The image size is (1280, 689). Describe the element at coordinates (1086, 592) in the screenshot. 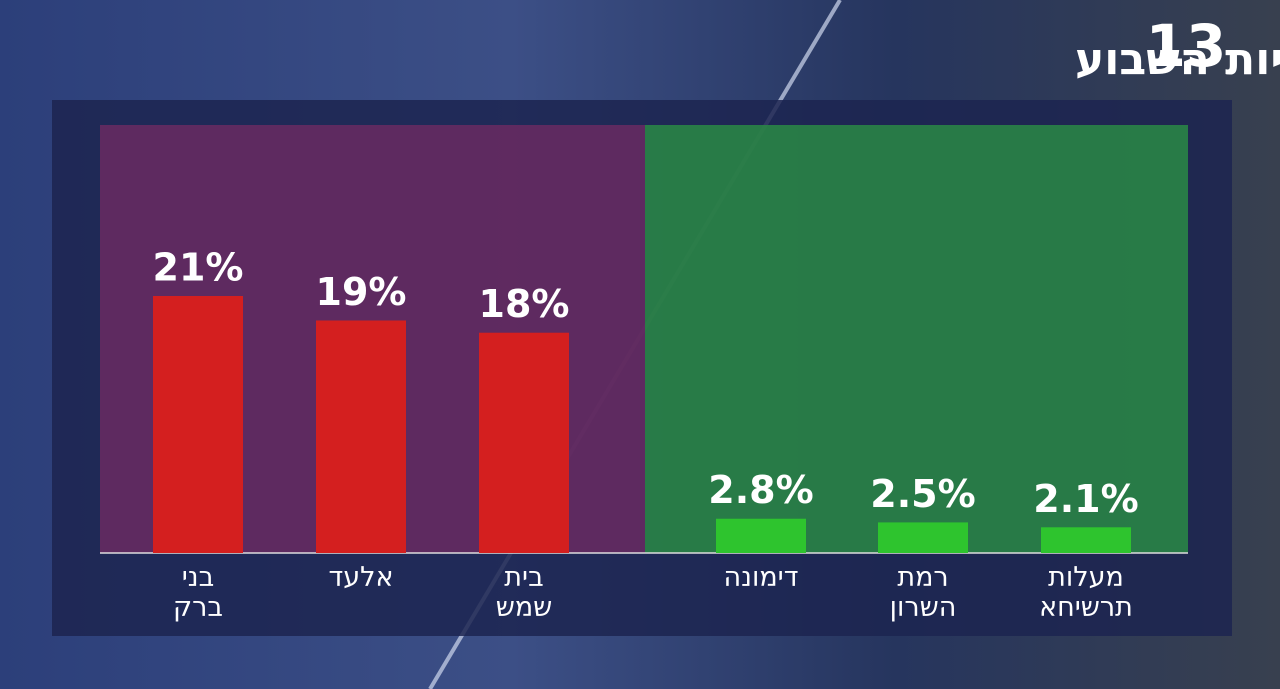

I see `x-tick-label: מעלות תרשיחא` at that location.